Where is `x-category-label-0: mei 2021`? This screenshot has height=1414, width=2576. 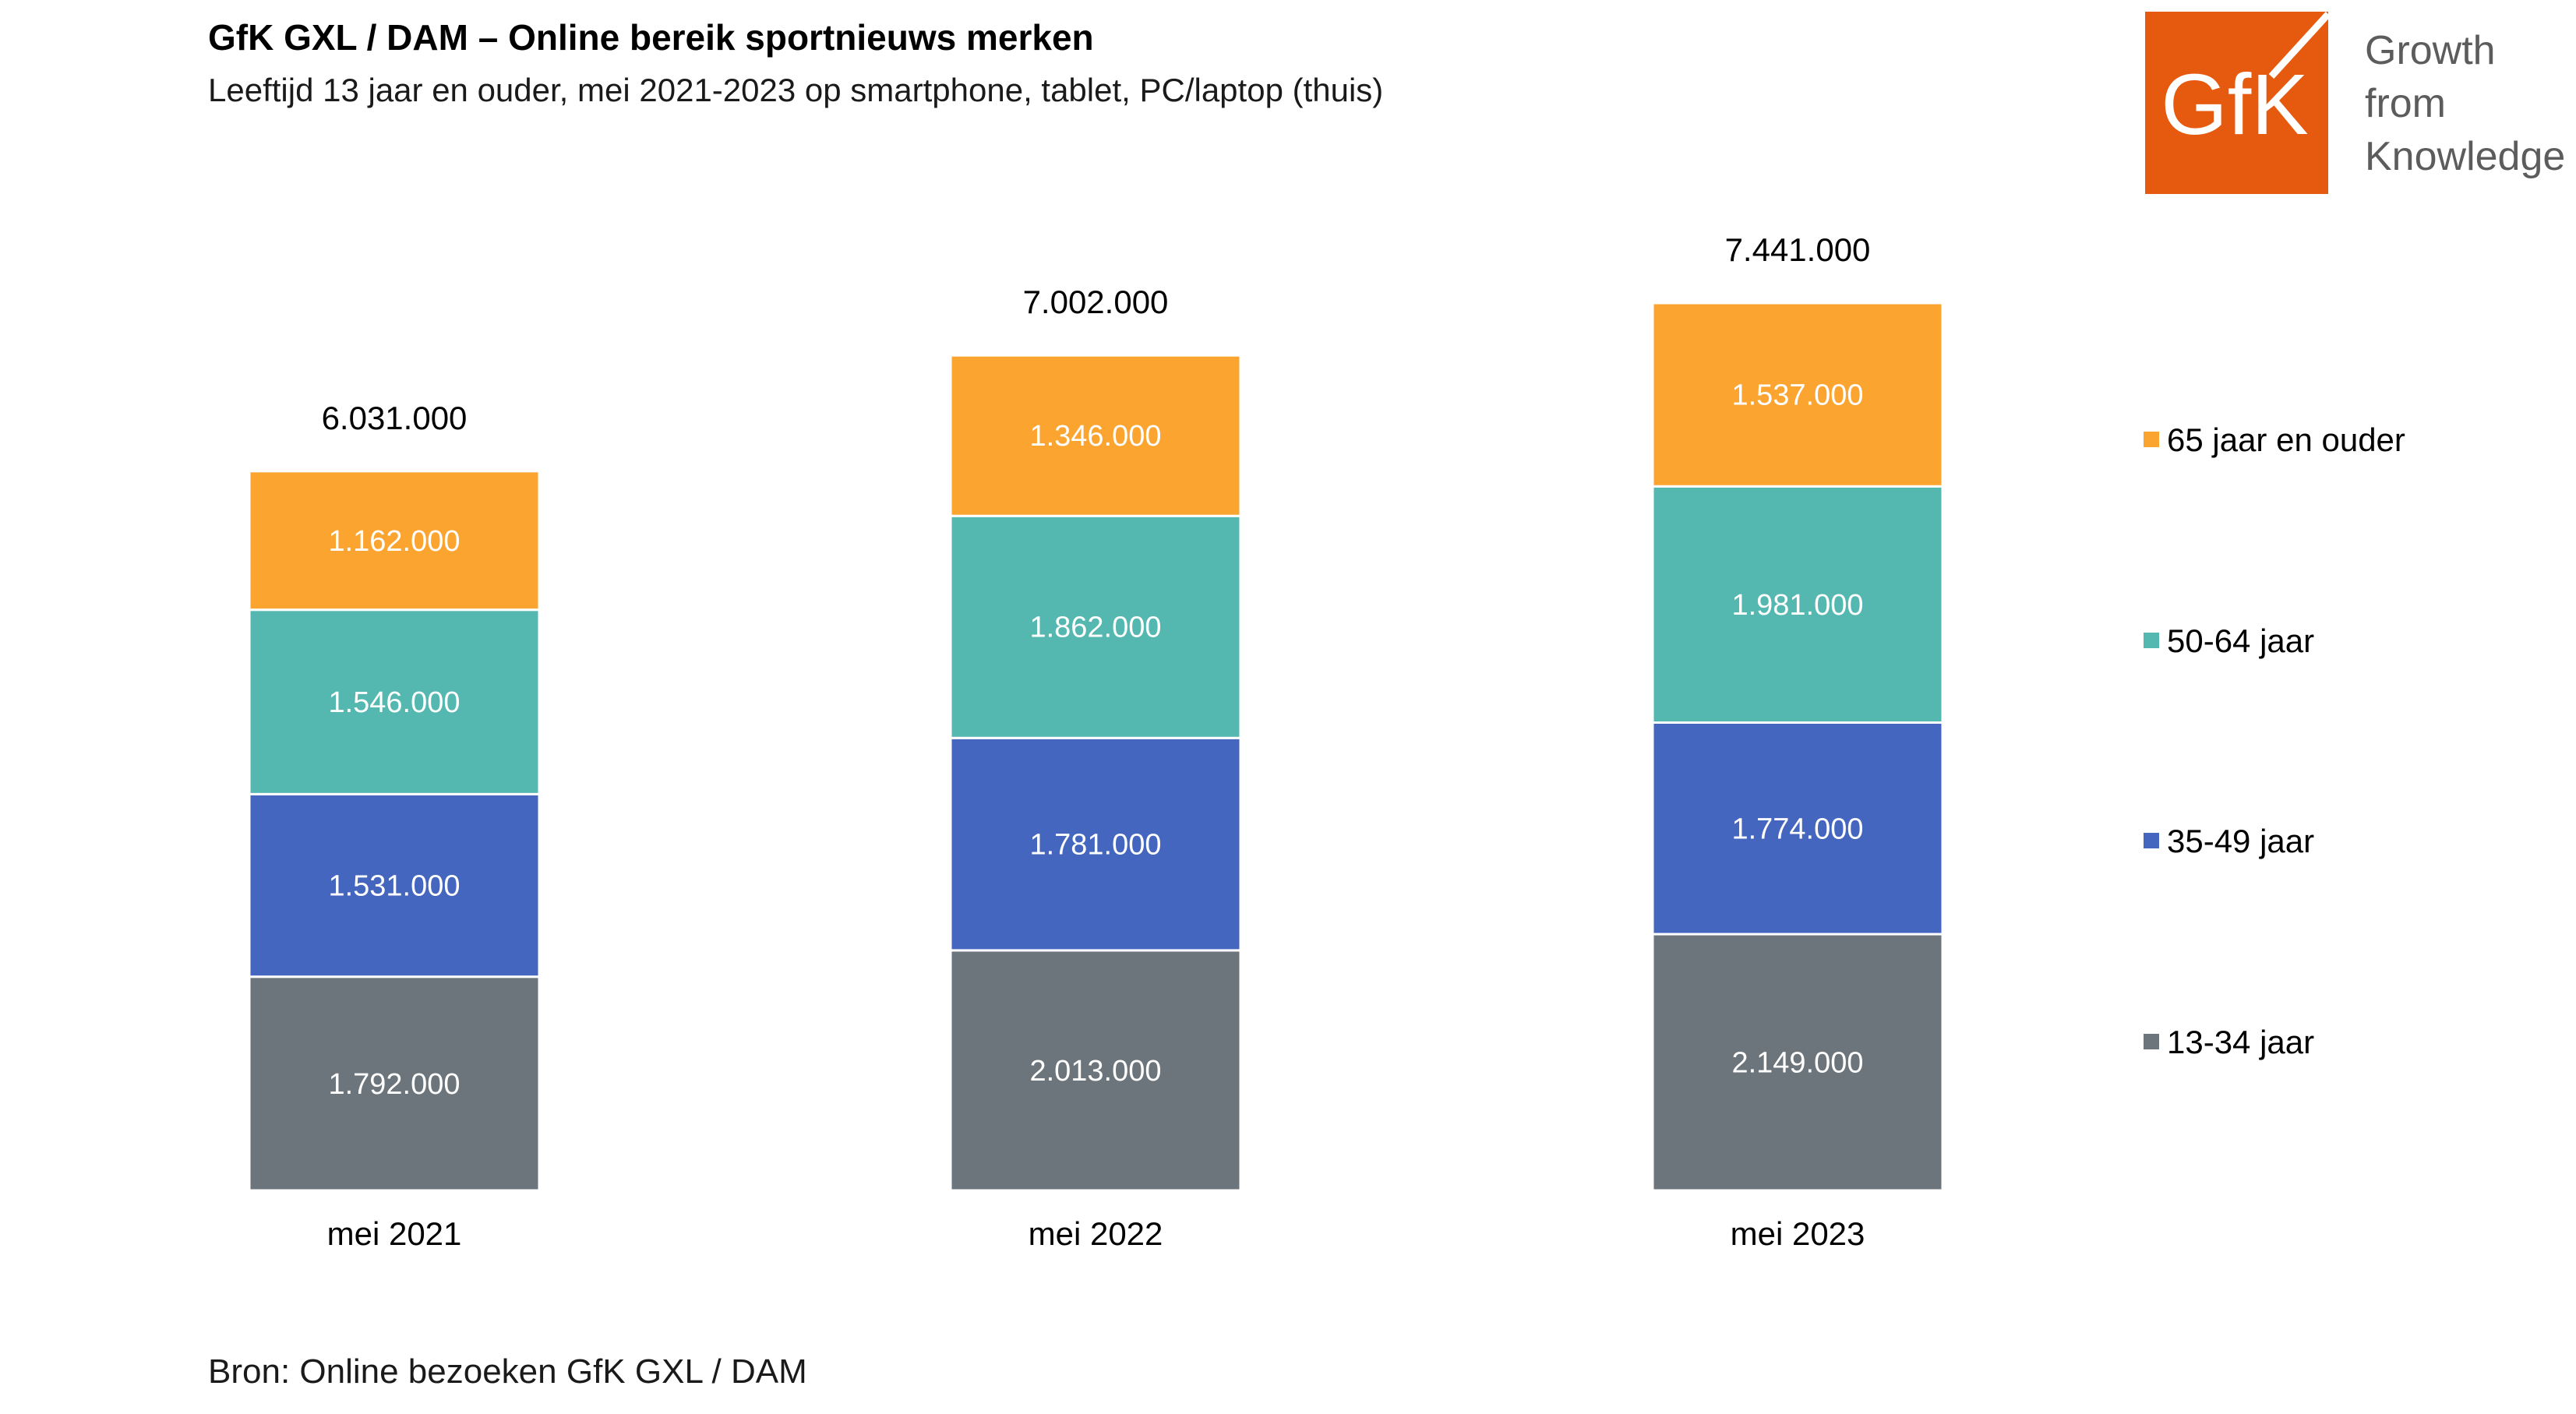 x-category-label-0: mei 2021 is located at coordinates (394, 1233).